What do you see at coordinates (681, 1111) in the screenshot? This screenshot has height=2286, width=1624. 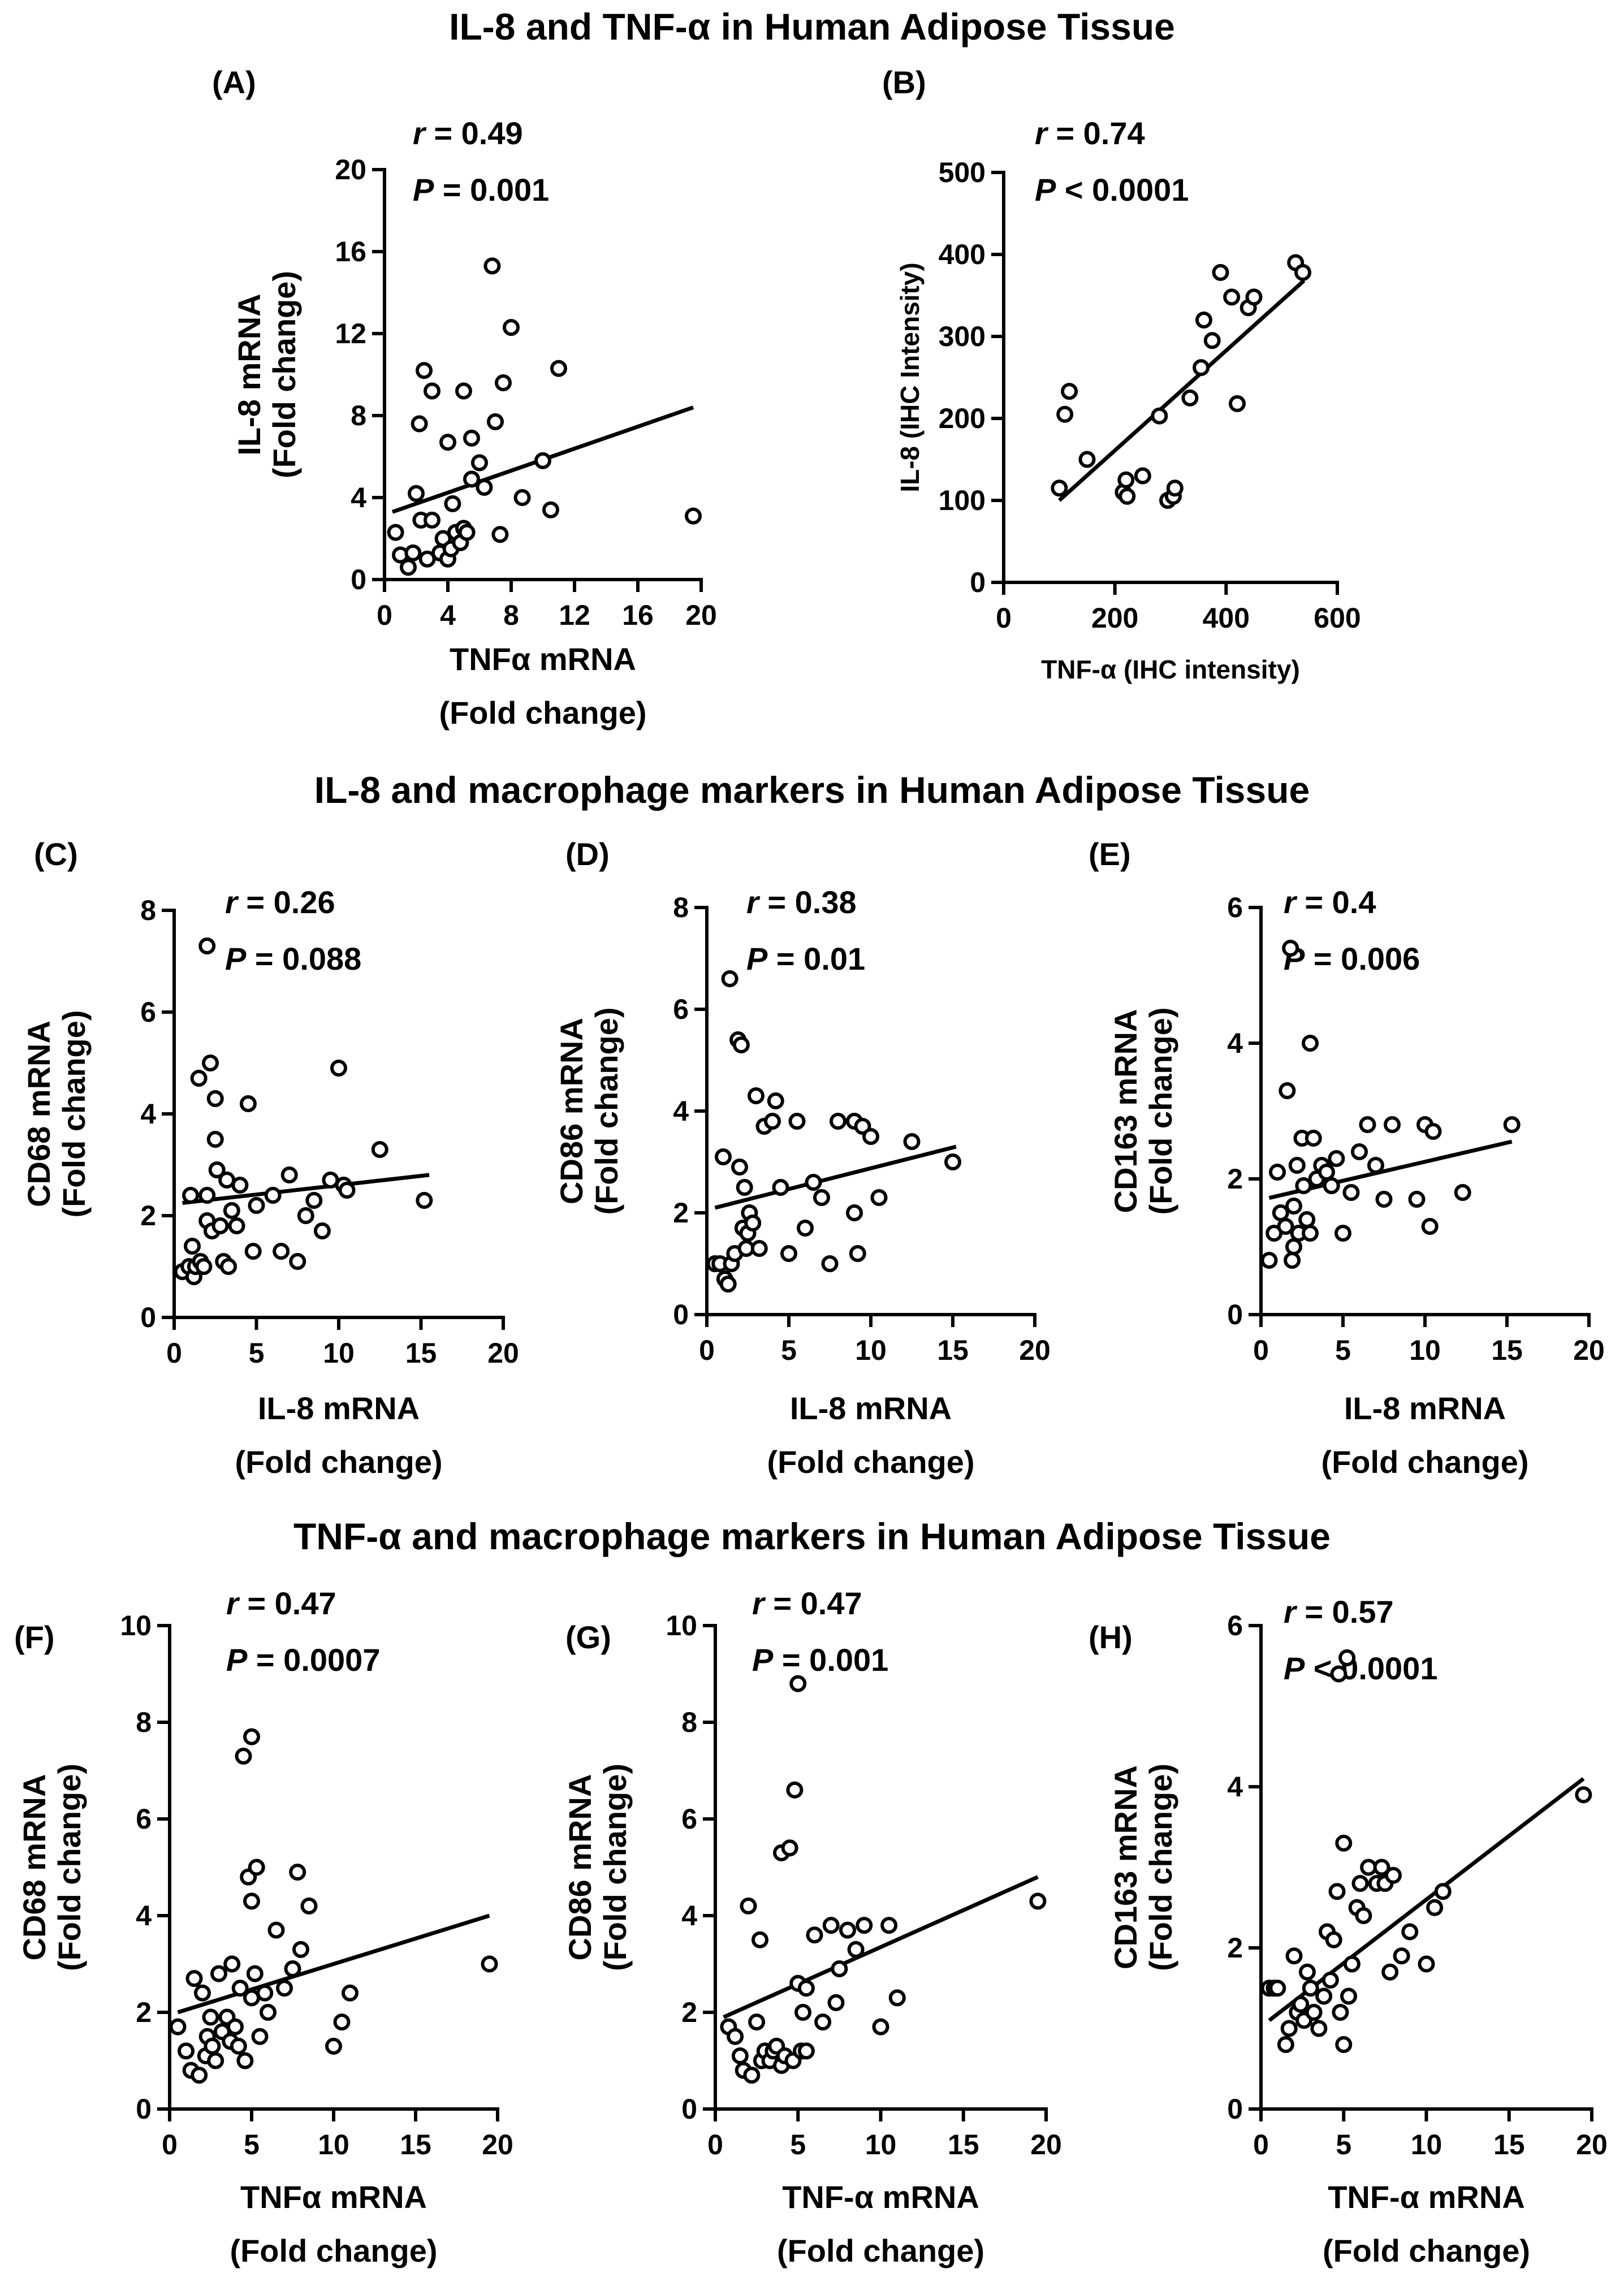 I see `y-tick-label: 4` at bounding box center [681, 1111].